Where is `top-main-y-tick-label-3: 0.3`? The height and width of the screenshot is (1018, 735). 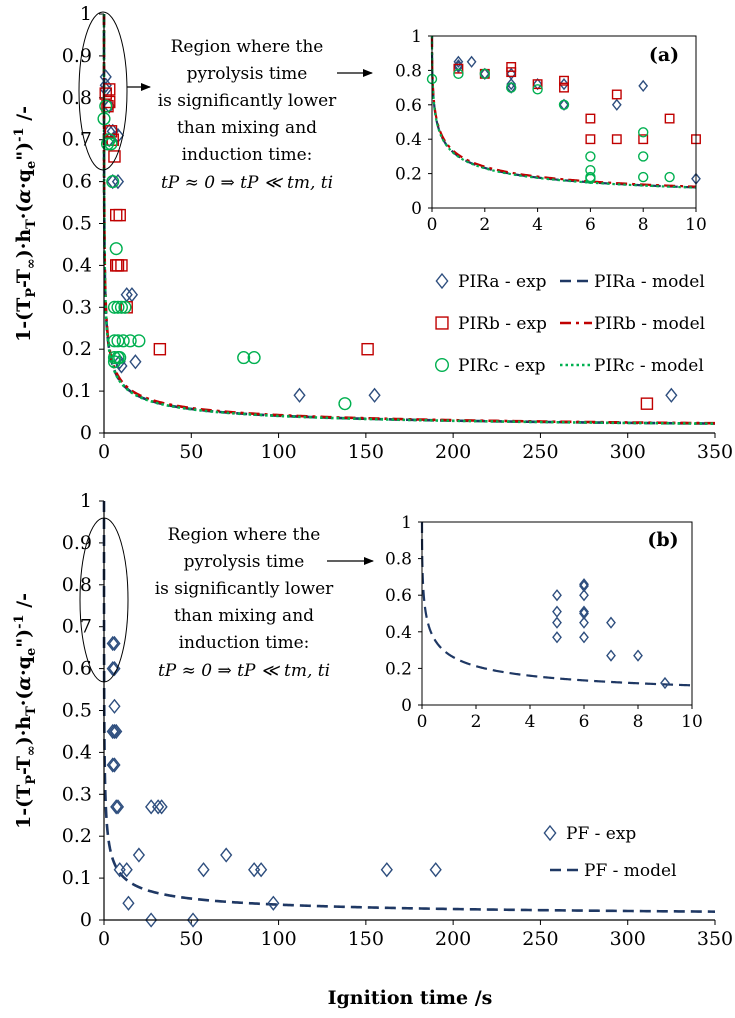
top-main-y-tick-label-3: 0.3 is located at coordinates (77, 307).